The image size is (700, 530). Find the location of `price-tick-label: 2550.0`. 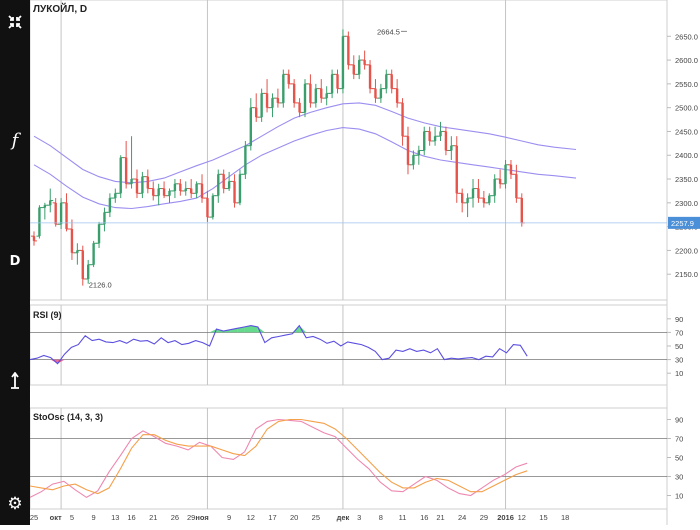

price-tick-label: 2550.0 is located at coordinates (686, 84).